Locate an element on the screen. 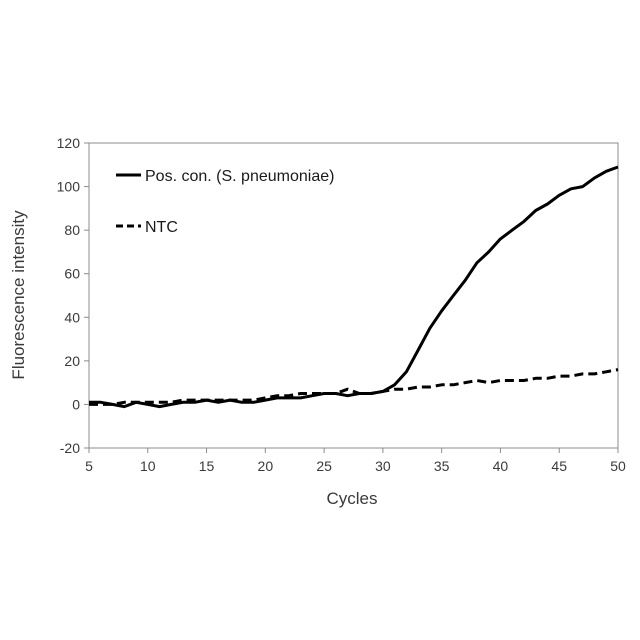  y-tick-label: 120 is located at coordinates (69, 143).